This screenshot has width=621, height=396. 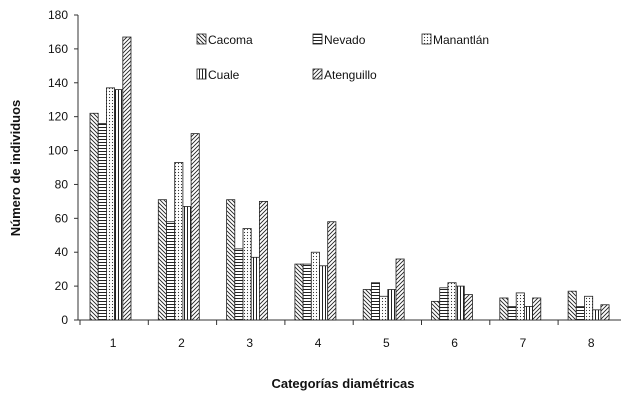 What do you see at coordinates (342, 383) in the screenshot?
I see `x-axis-title: Categorías diamétricas` at bounding box center [342, 383].